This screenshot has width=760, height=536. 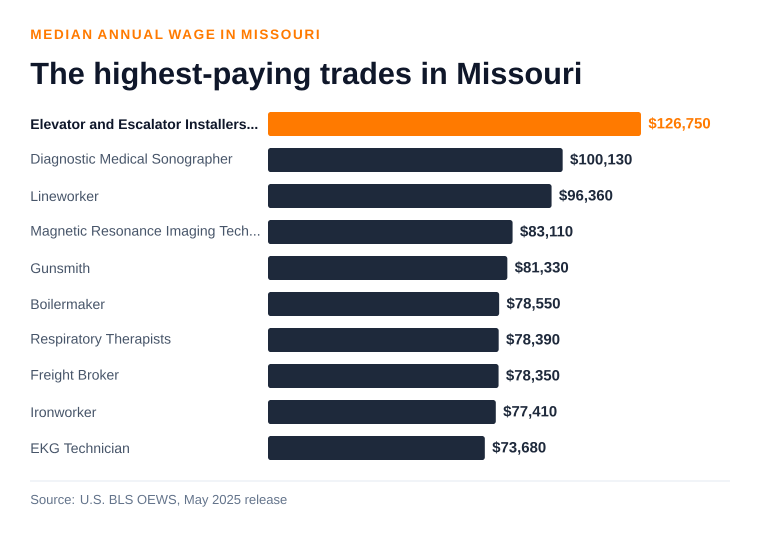 What do you see at coordinates (533, 376) in the screenshot?
I see `data-label: $78,350` at bounding box center [533, 376].